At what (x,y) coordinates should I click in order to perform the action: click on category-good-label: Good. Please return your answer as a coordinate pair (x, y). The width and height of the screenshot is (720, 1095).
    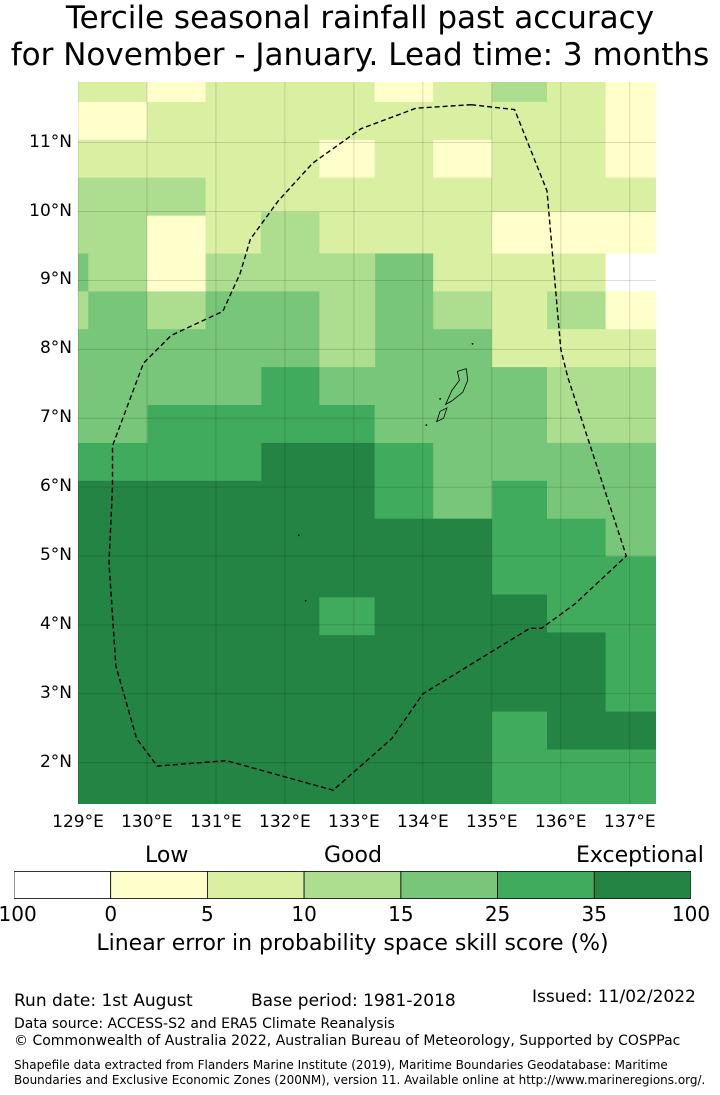
    Looking at the image, I should click on (353, 855).